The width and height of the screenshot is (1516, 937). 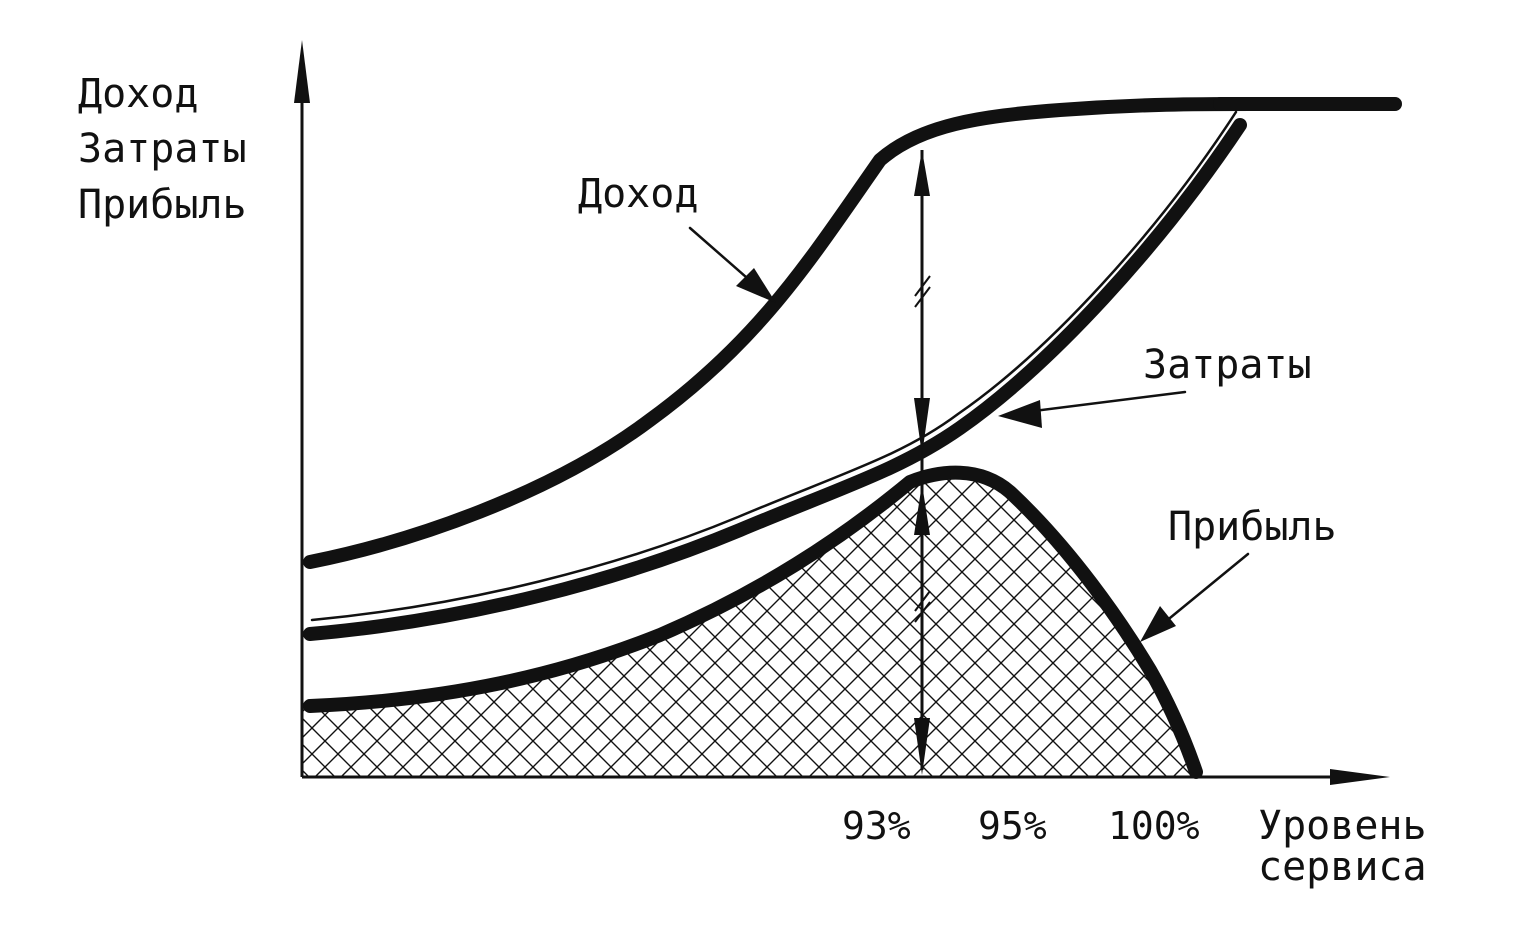 I want to click on x-ticks: 93% 95% 100%, so click(x=1021, y=826).